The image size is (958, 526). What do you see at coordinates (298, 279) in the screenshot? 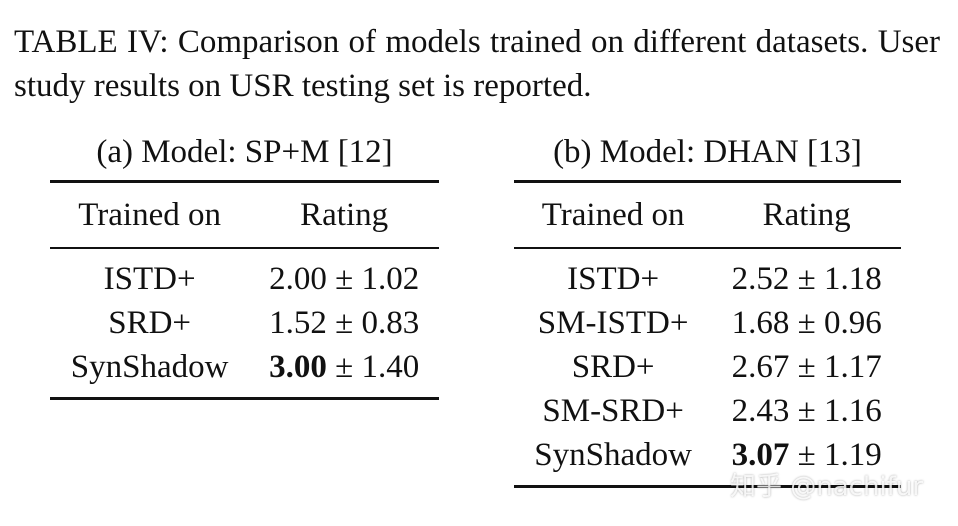
I see `rating-mean: 2.00` at bounding box center [298, 279].